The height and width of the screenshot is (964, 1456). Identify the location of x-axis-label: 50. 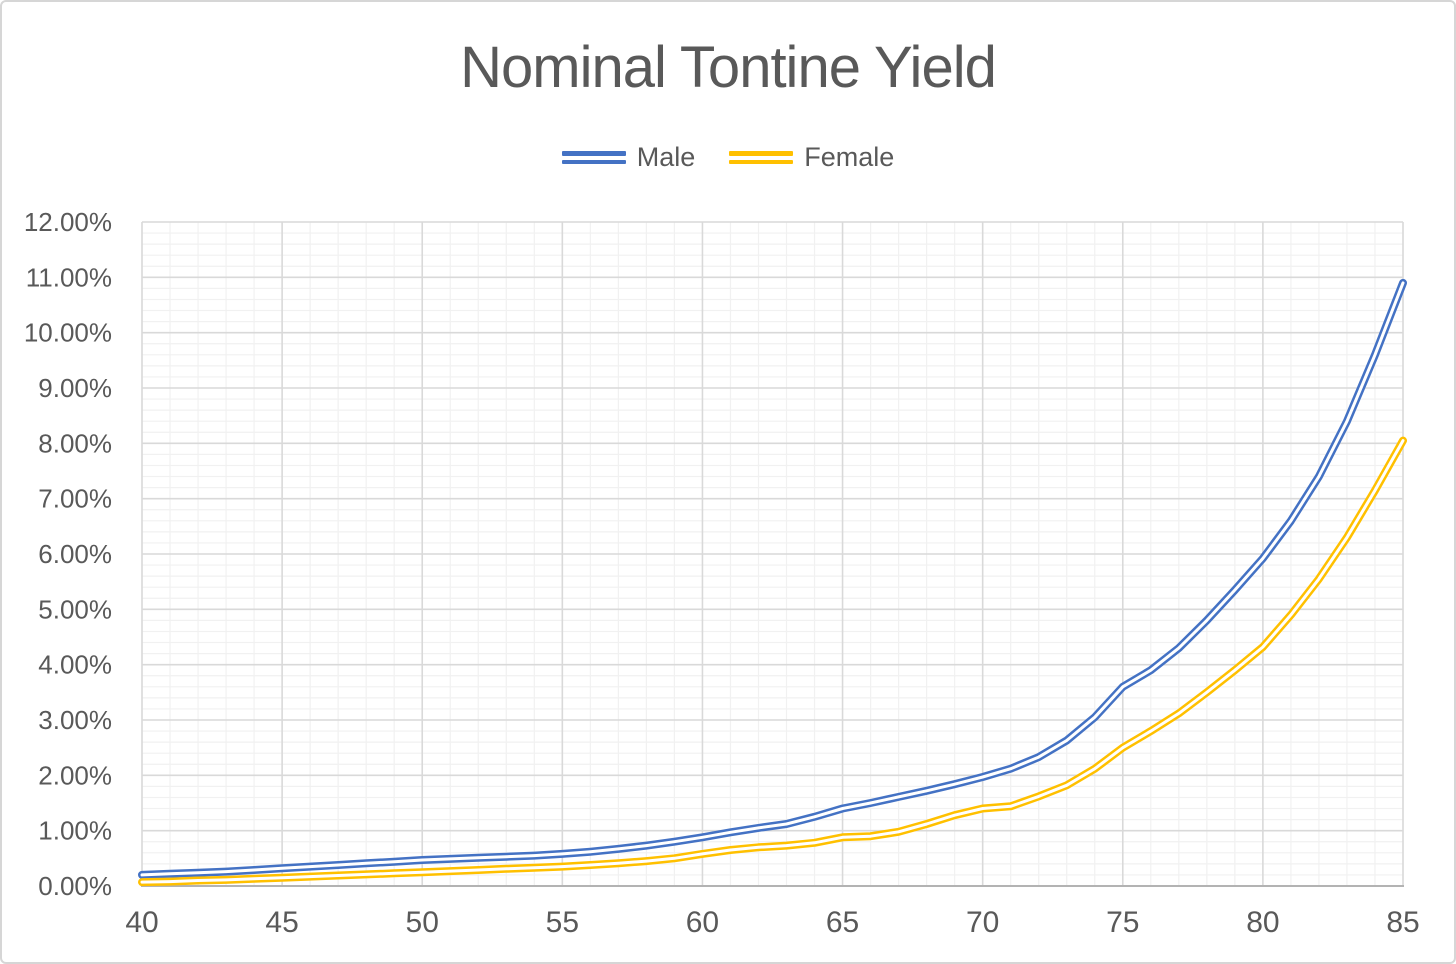
(422, 922).